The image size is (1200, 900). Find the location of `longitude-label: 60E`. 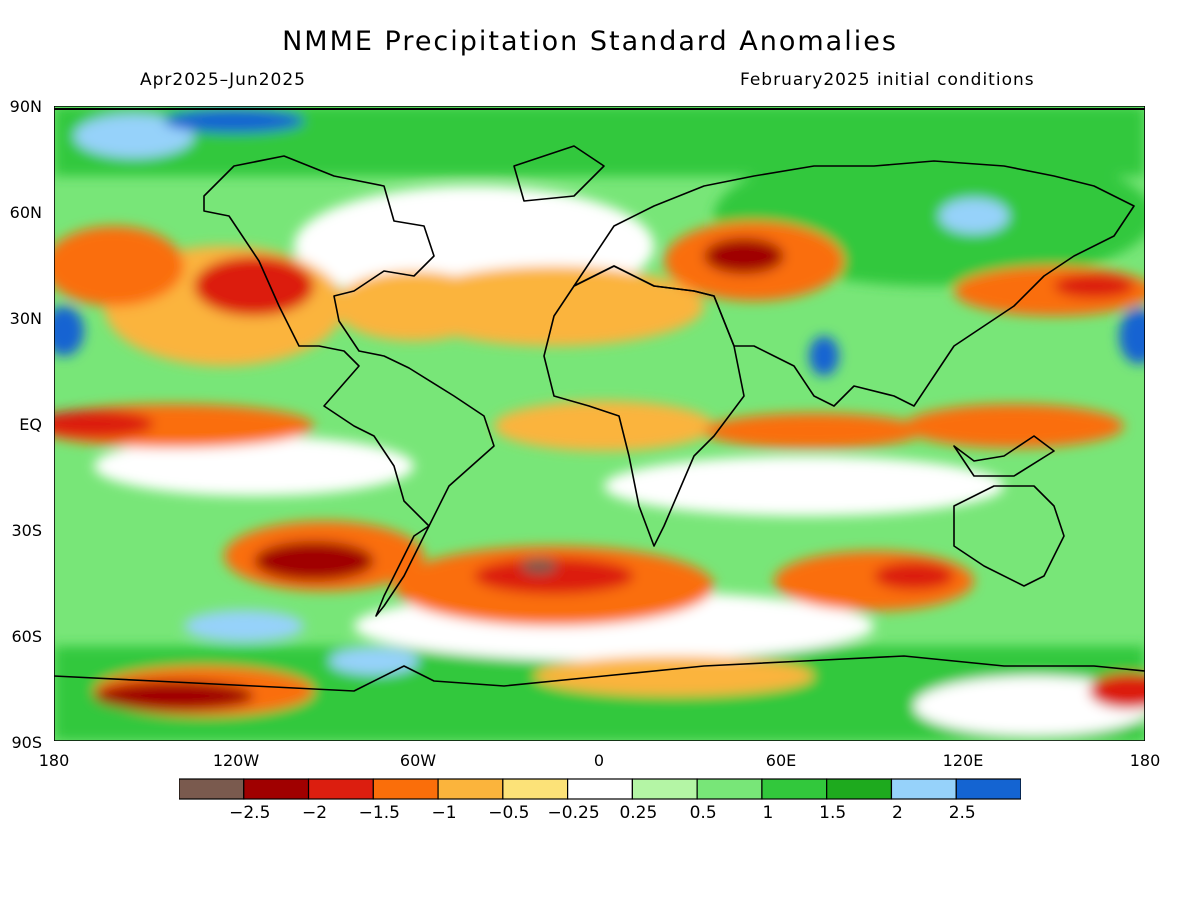

longitude-label: 60E is located at coordinates (781, 760).